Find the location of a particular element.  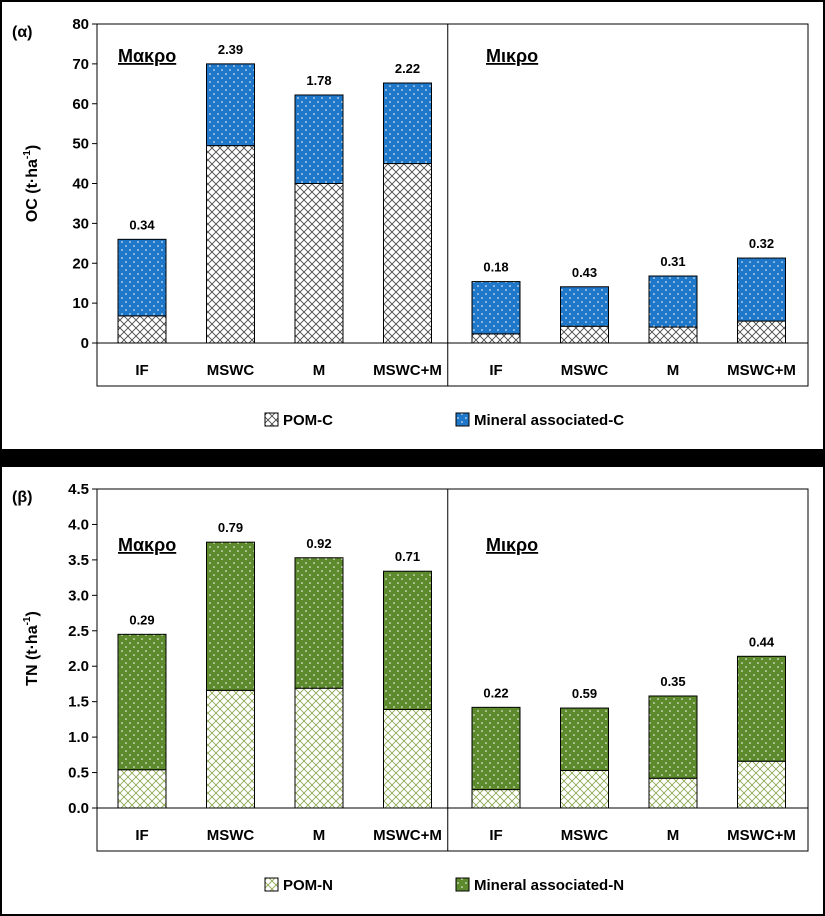

bar-value-label: 0.79 is located at coordinates (230, 527).